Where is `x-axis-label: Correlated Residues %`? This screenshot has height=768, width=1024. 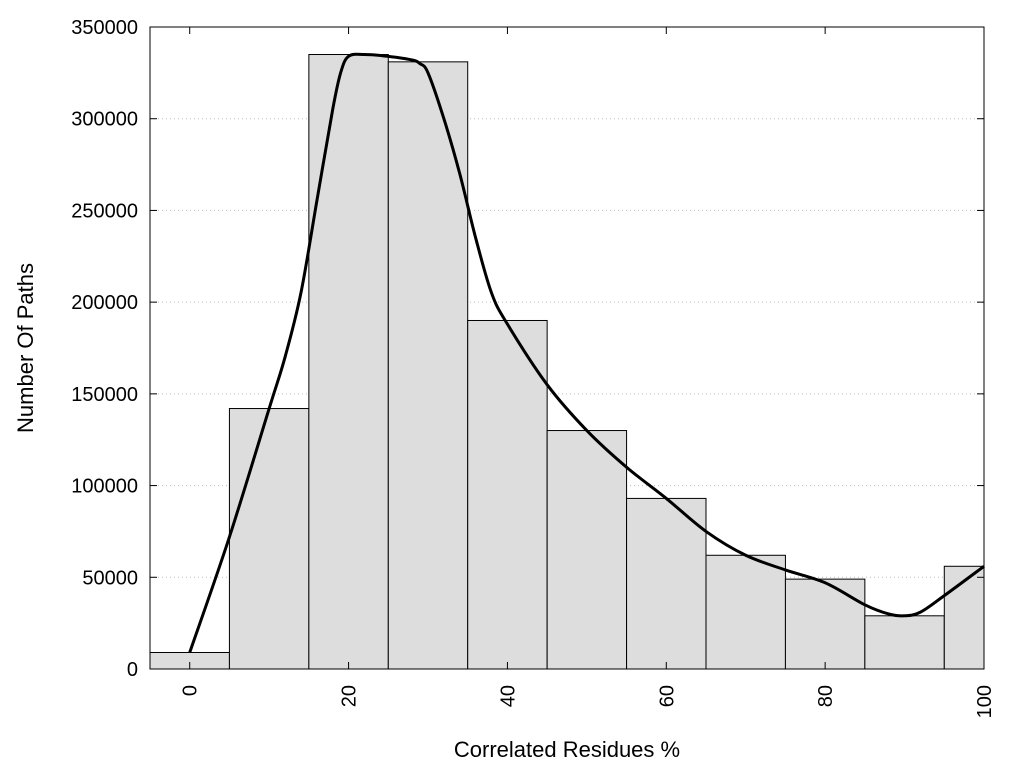
x-axis-label: Correlated Residues % is located at coordinates (567, 749).